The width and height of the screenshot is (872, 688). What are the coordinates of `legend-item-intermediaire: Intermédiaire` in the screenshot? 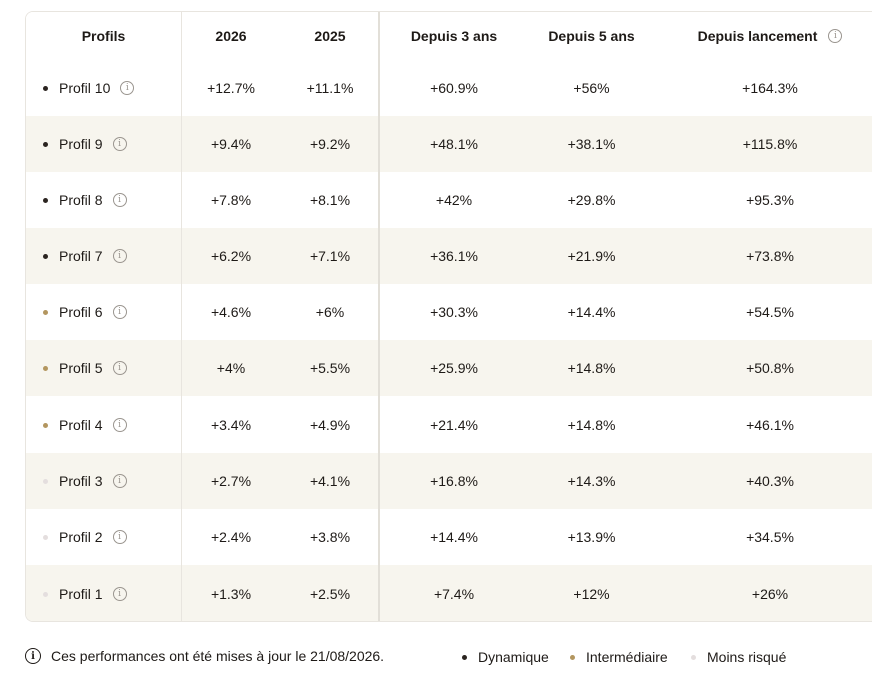 It's located at (619, 657).